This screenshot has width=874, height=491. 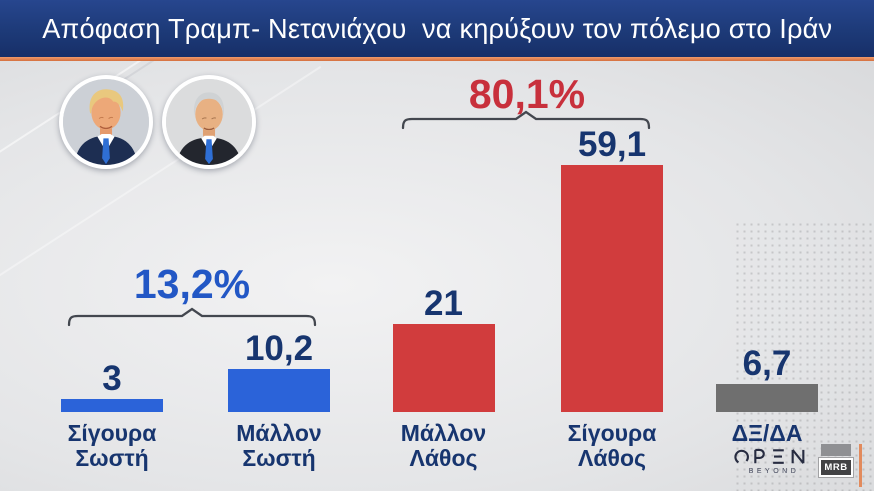 What do you see at coordinates (112, 446) in the screenshot?
I see `category-label: Σίγουρα Σωστή` at bounding box center [112, 446].